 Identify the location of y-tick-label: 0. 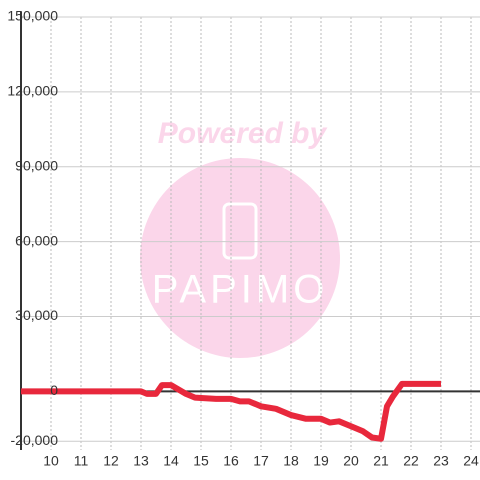
(54, 390).